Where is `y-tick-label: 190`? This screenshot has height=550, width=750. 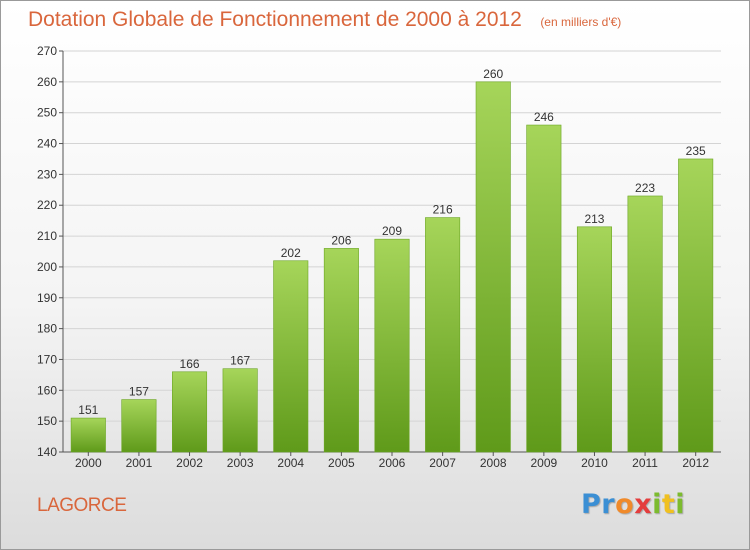
y-tick-label: 190 is located at coordinates (47, 298).